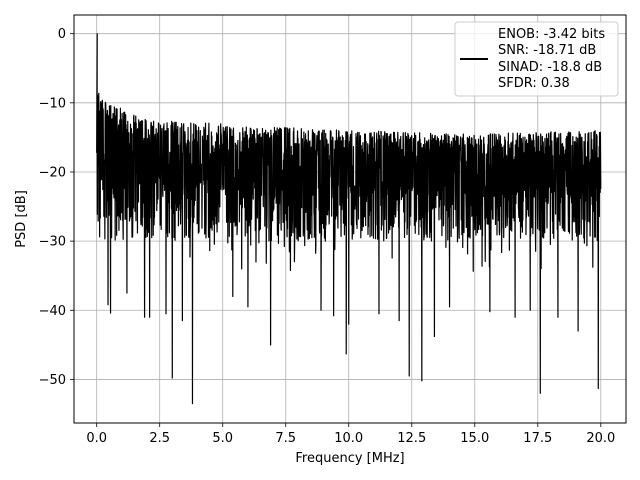 This screenshot has width=640, height=480. Describe the element at coordinates (222, 438) in the screenshot. I see `x-tick-label: 5.0` at that location.